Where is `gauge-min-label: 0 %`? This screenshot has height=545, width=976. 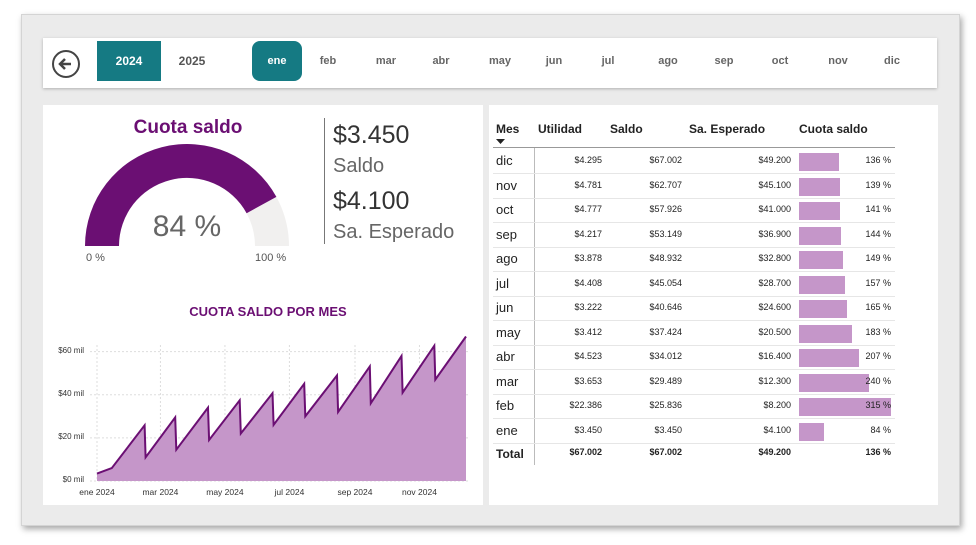
gauge-min-label: 0 % is located at coordinates (95, 258).